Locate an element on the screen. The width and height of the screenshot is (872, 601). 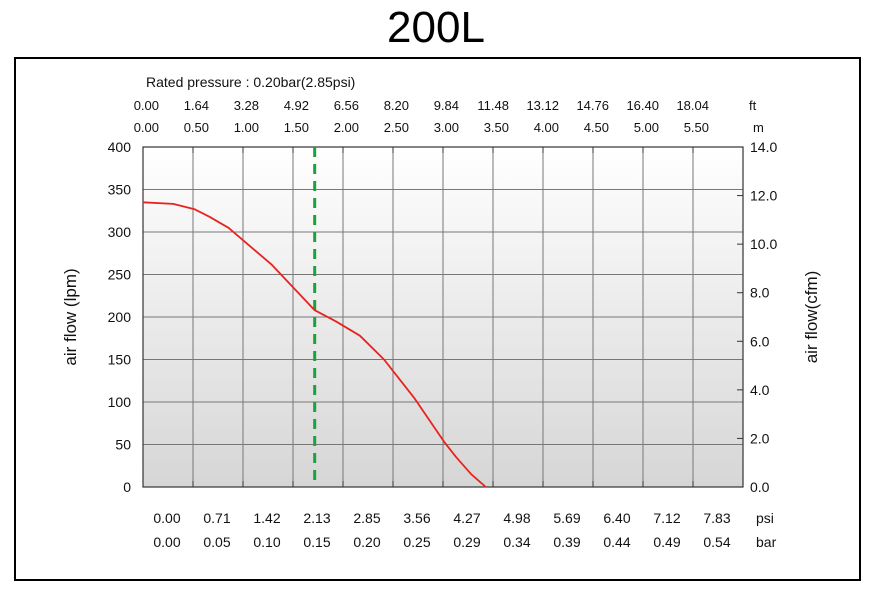
left-tick-label: 0 is located at coordinates (127, 487).